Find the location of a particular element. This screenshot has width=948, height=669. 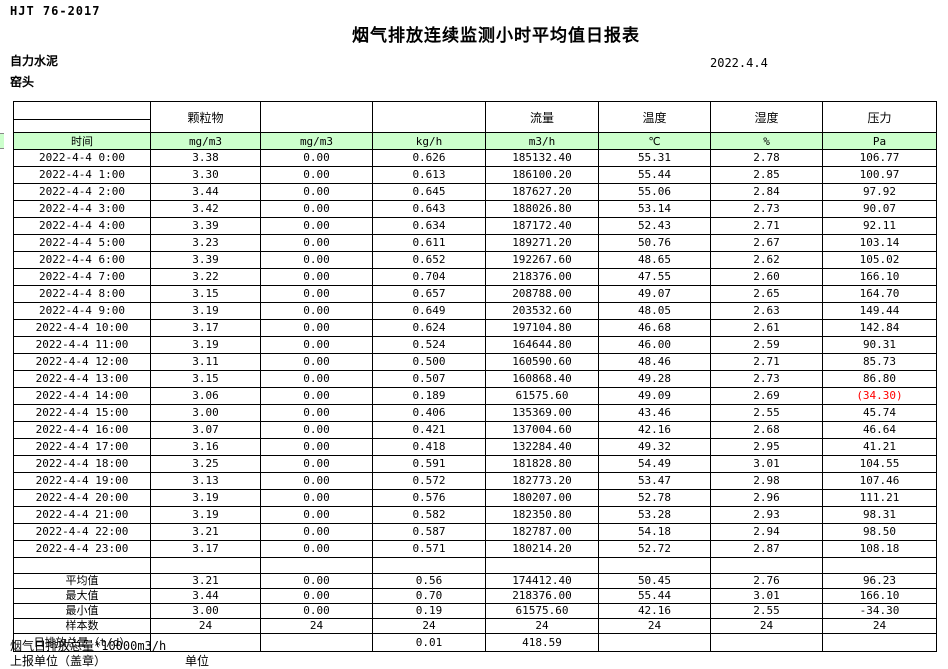

value-cell: 2.69 is located at coordinates (766, 396).